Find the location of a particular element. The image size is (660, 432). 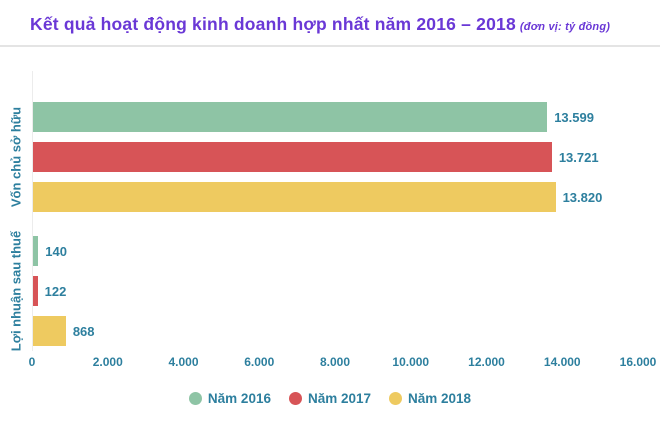

x-axis-tick: 14.000 is located at coordinates (562, 362).